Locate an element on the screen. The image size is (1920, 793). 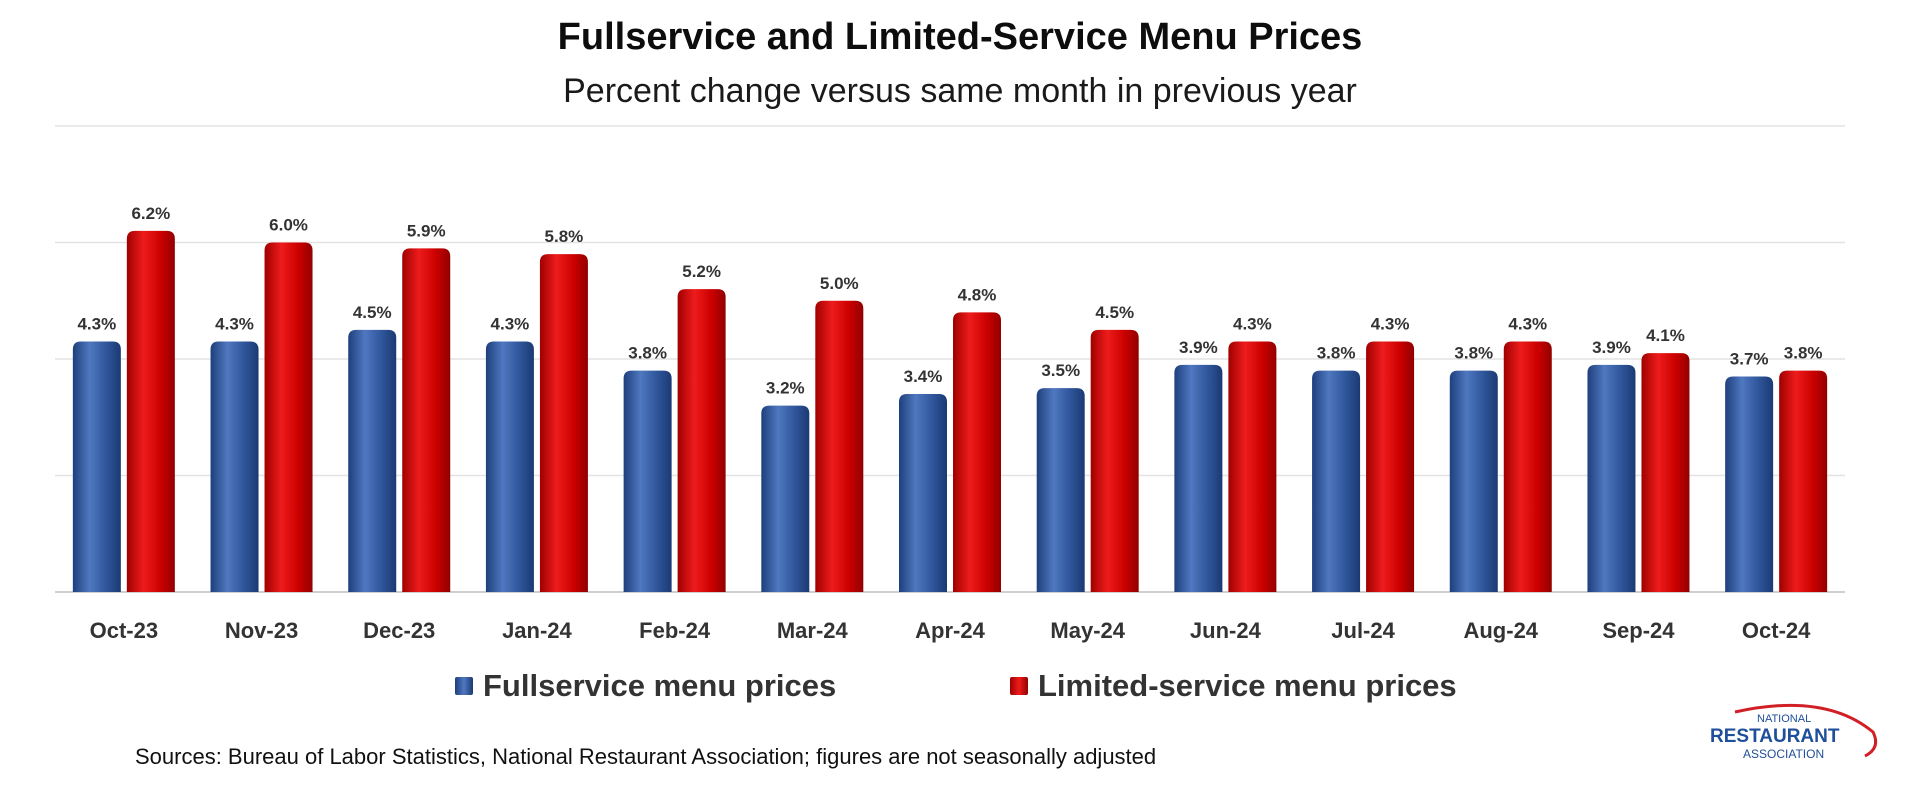
x-tick-label: Jan-24 is located at coordinates (537, 630).